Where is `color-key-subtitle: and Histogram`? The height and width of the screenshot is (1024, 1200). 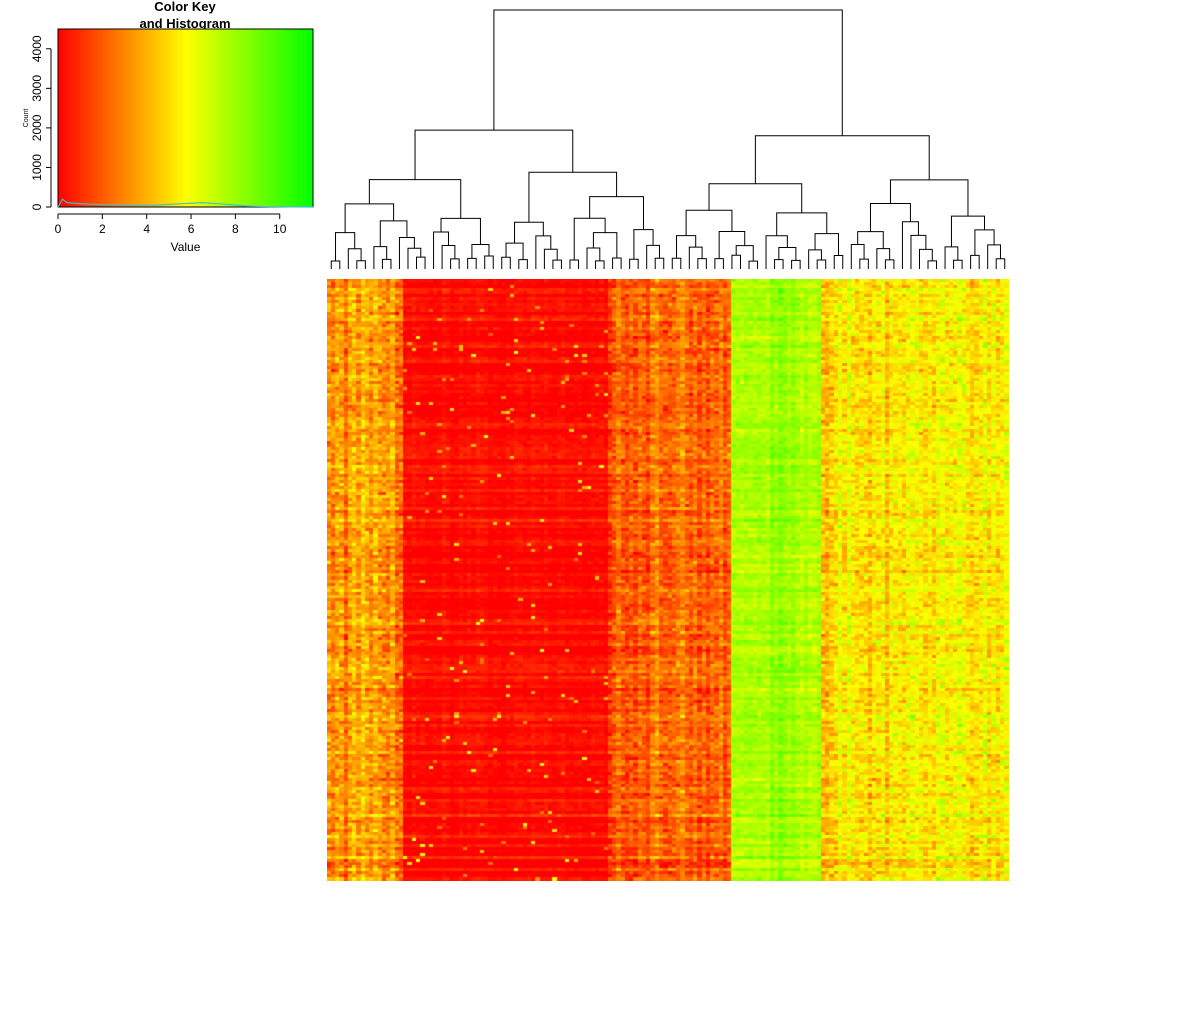
color-key-subtitle: and Histogram is located at coordinates (185, 23).